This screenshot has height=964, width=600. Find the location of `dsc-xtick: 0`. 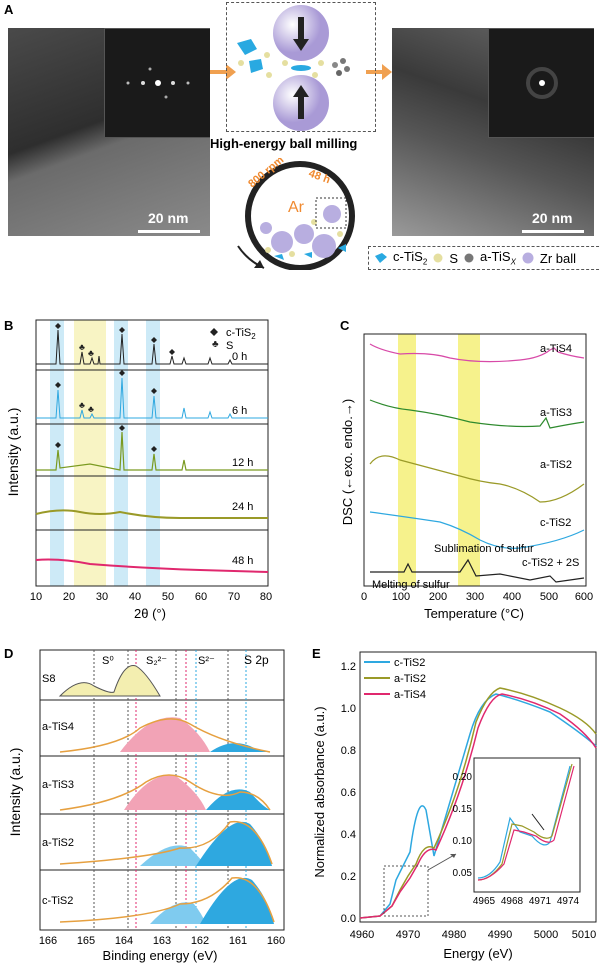

dsc-xtick: 0 is located at coordinates (364, 597).